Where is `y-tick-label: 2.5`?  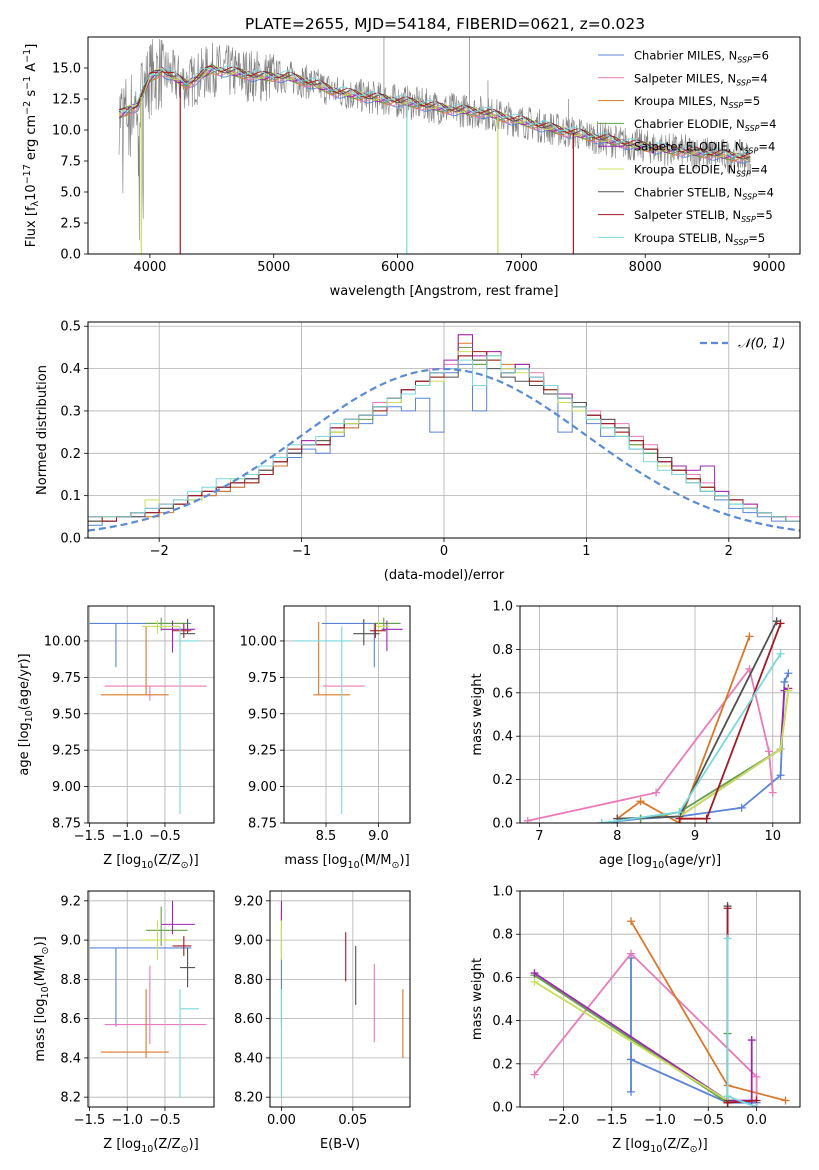 y-tick-label: 2.5 is located at coordinates (70, 224).